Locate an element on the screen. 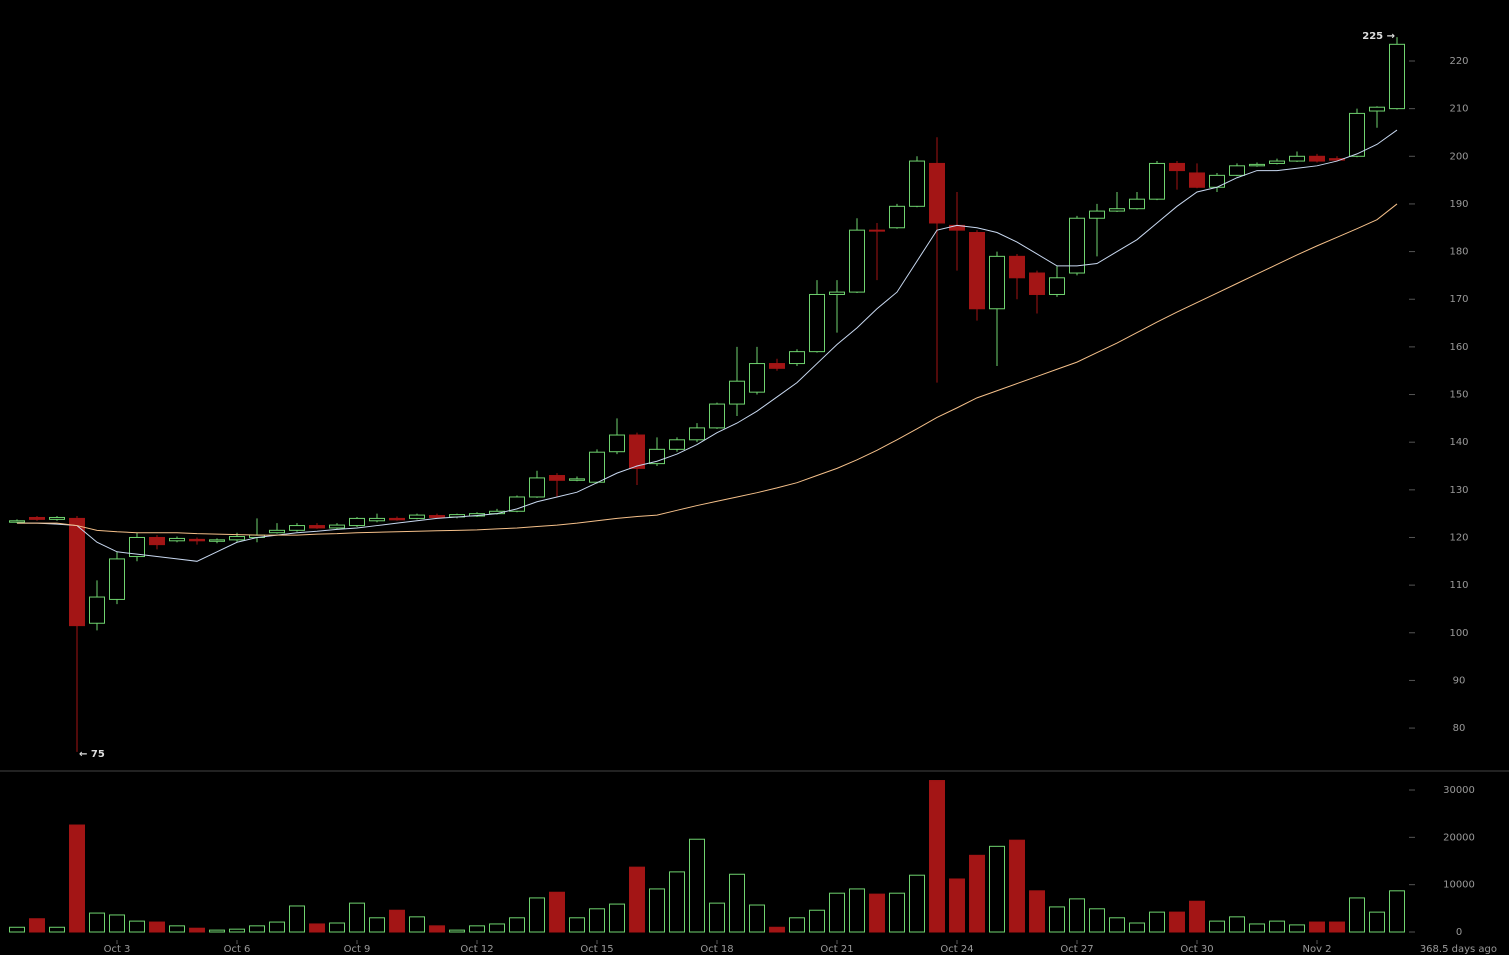 The height and width of the screenshot is (955, 1509). y-tick-label: 30000 is located at coordinates (1459, 790).